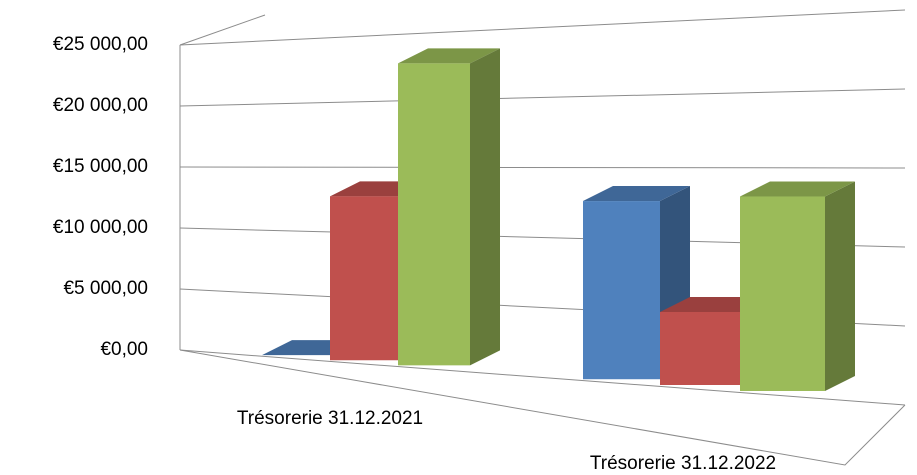  I want to click on y-tick-label: €5 000,00, so click(105, 288).